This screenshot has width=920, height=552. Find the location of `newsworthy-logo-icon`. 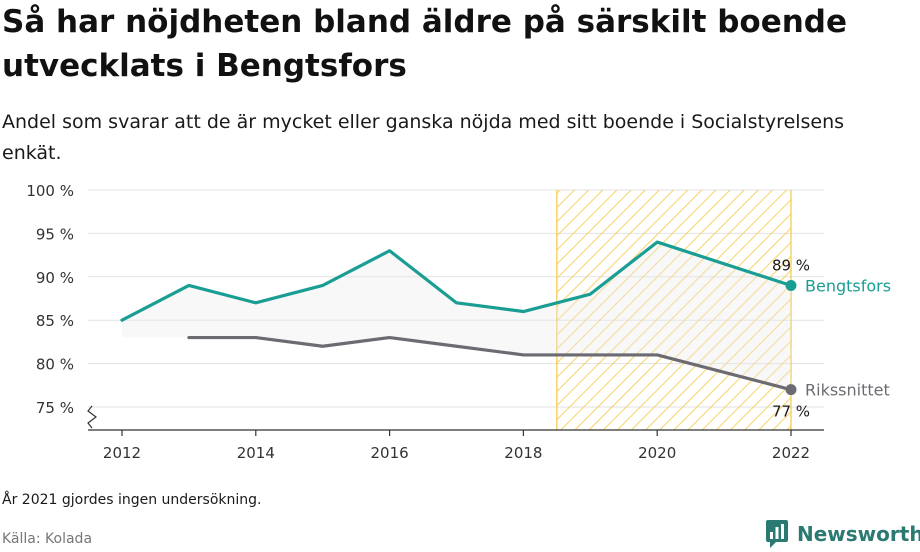

newsworthy-logo-icon is located at coordinates (777, 534).